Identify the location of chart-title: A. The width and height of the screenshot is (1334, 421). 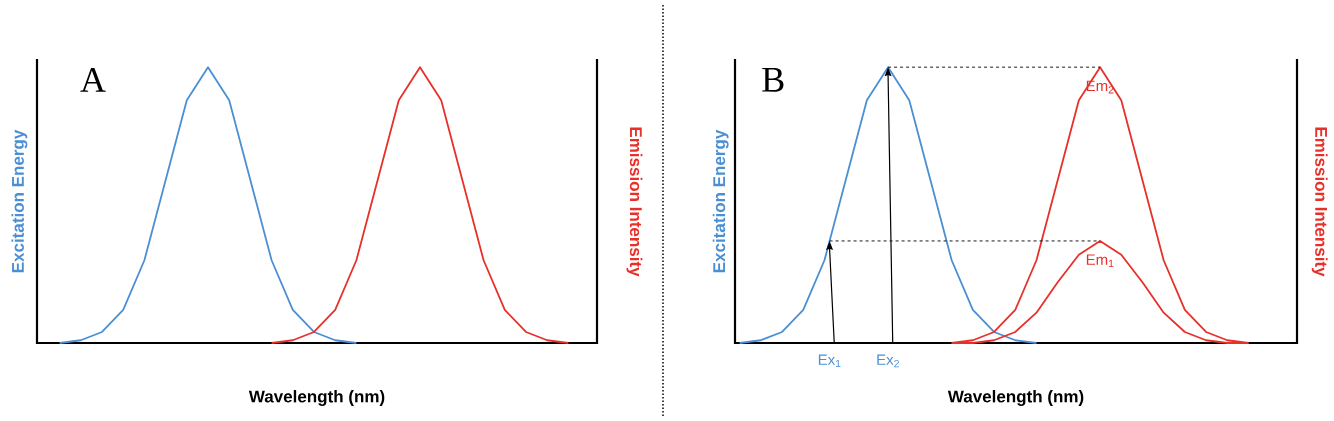
(93, 79).